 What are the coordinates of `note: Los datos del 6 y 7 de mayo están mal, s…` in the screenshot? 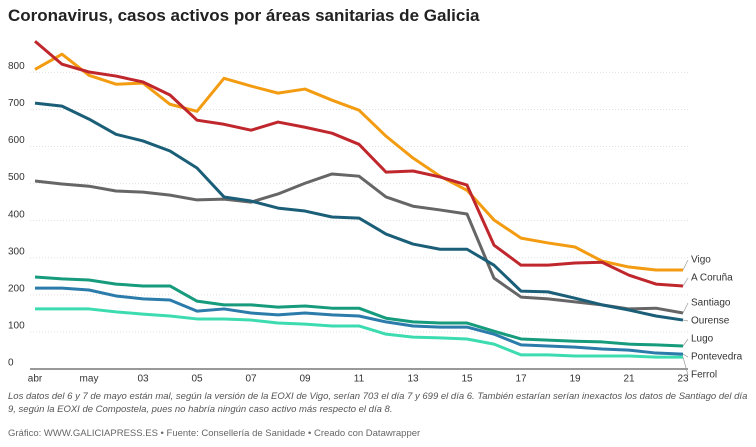 It's located at (378, 403).